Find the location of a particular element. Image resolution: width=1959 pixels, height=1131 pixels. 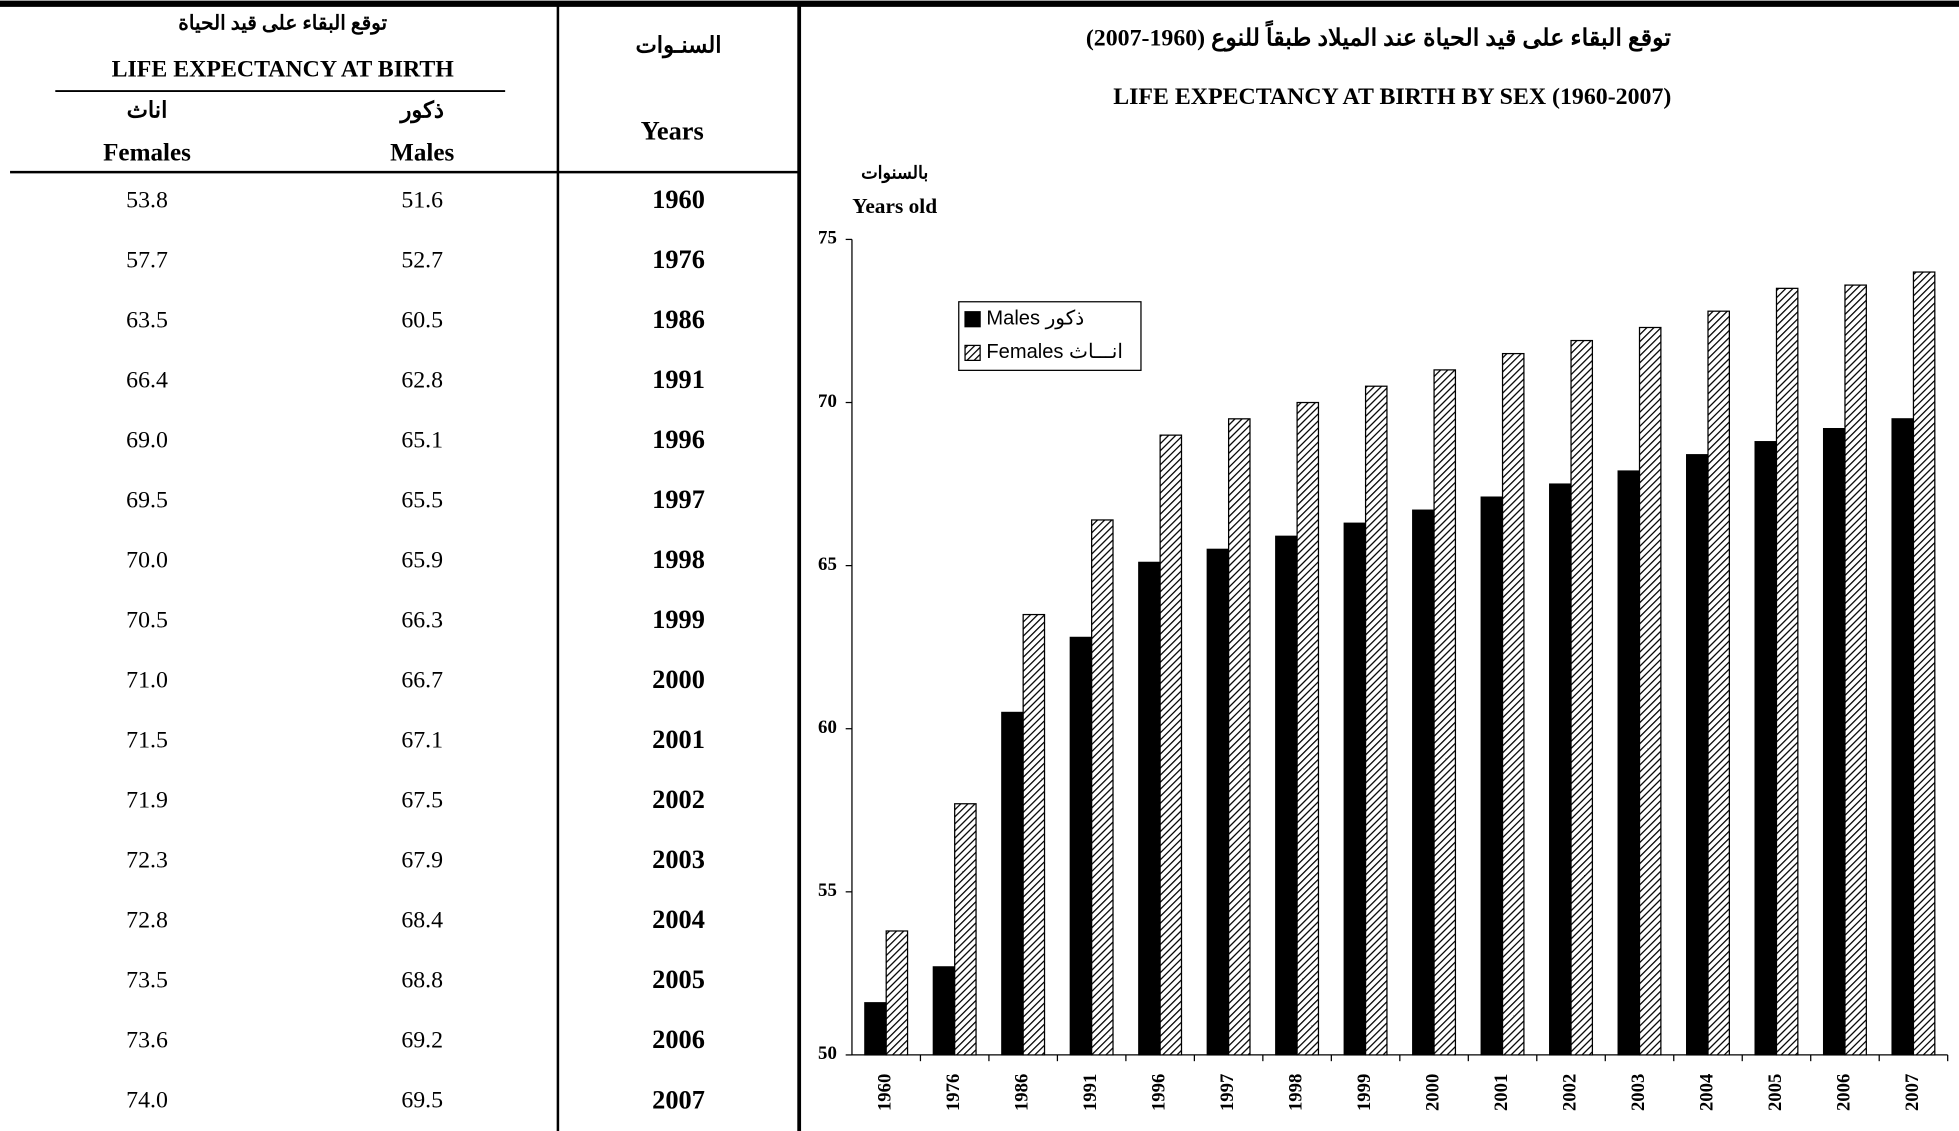

table-cell: 2004 is located at coordinates (678, 919).